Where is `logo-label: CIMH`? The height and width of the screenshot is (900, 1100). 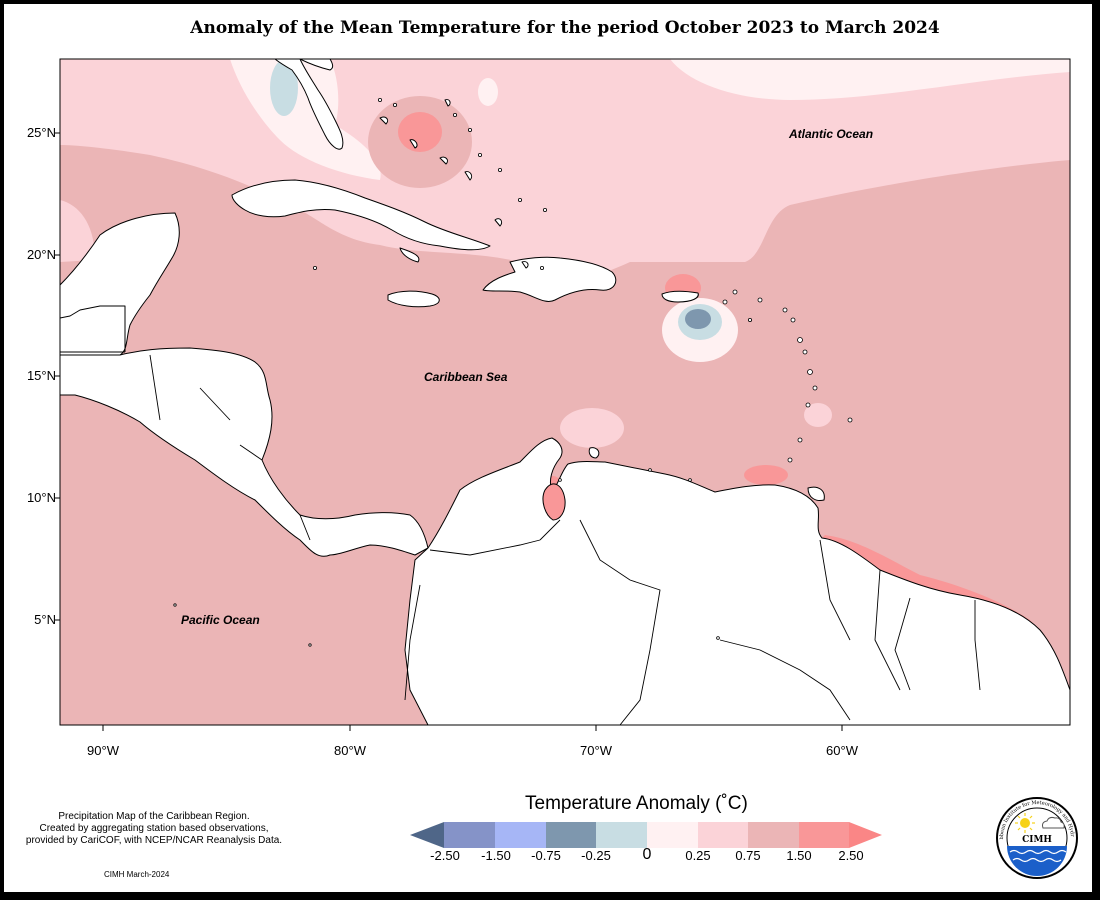 logo-label: CIMH is located at coordinates (1037, 840).